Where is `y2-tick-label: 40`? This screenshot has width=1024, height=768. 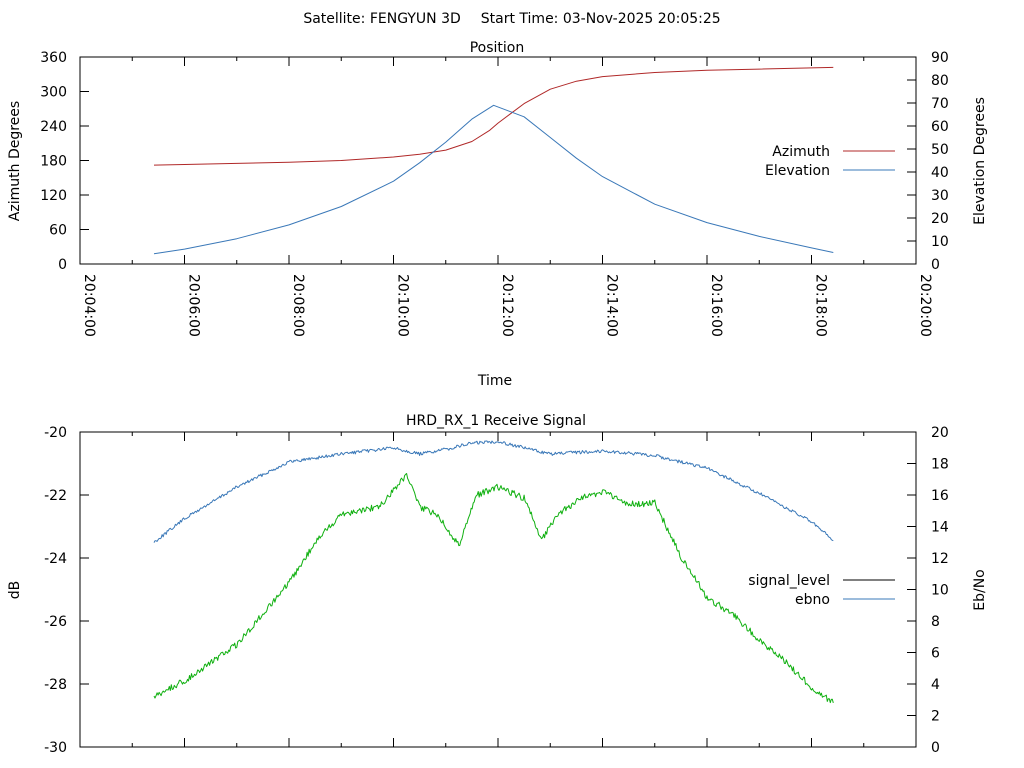
y2-tick-label: 40 is located at coordinates (940, 173).